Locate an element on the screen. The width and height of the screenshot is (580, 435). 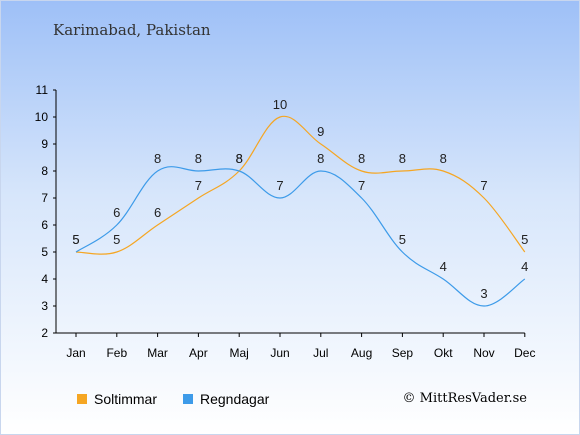
legend-label-regndagar: Regndagar is located at coordinates (235, 399).